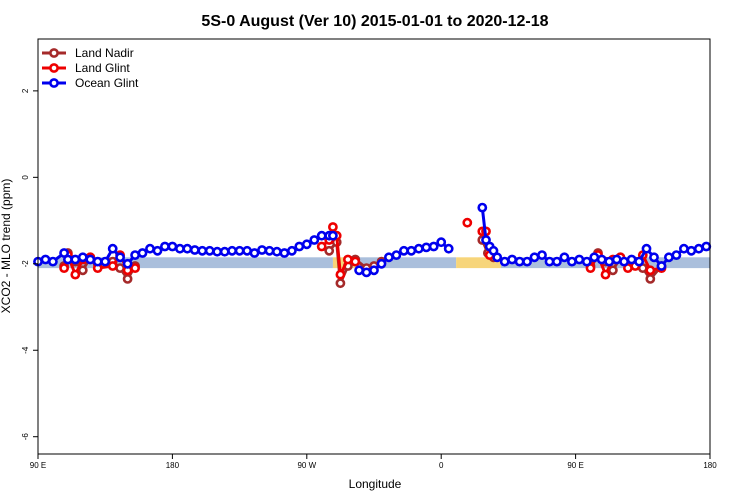 Image resolution: width=750 pixels, height=500 pixels. Describe the element at coordinates (441, 465) in the screenshot. I see `x-tick-label: 0` at that location.